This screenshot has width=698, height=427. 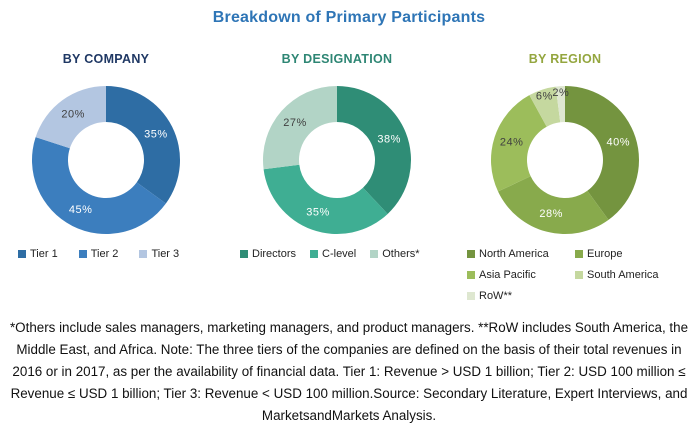 What do you see at coordinates (73, 115) in the screenshot?
I see `slice-value-label: 20%` at bounding box center [73, 115].